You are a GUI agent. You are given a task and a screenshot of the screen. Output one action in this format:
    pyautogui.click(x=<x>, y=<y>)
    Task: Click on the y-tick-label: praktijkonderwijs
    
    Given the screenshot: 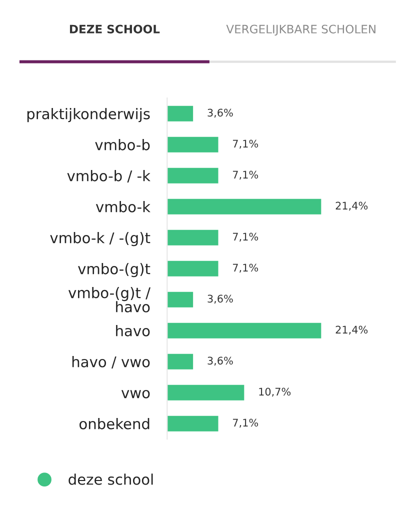 What is the action you would take?
    pyautogui.click(x=88, y=115)
    